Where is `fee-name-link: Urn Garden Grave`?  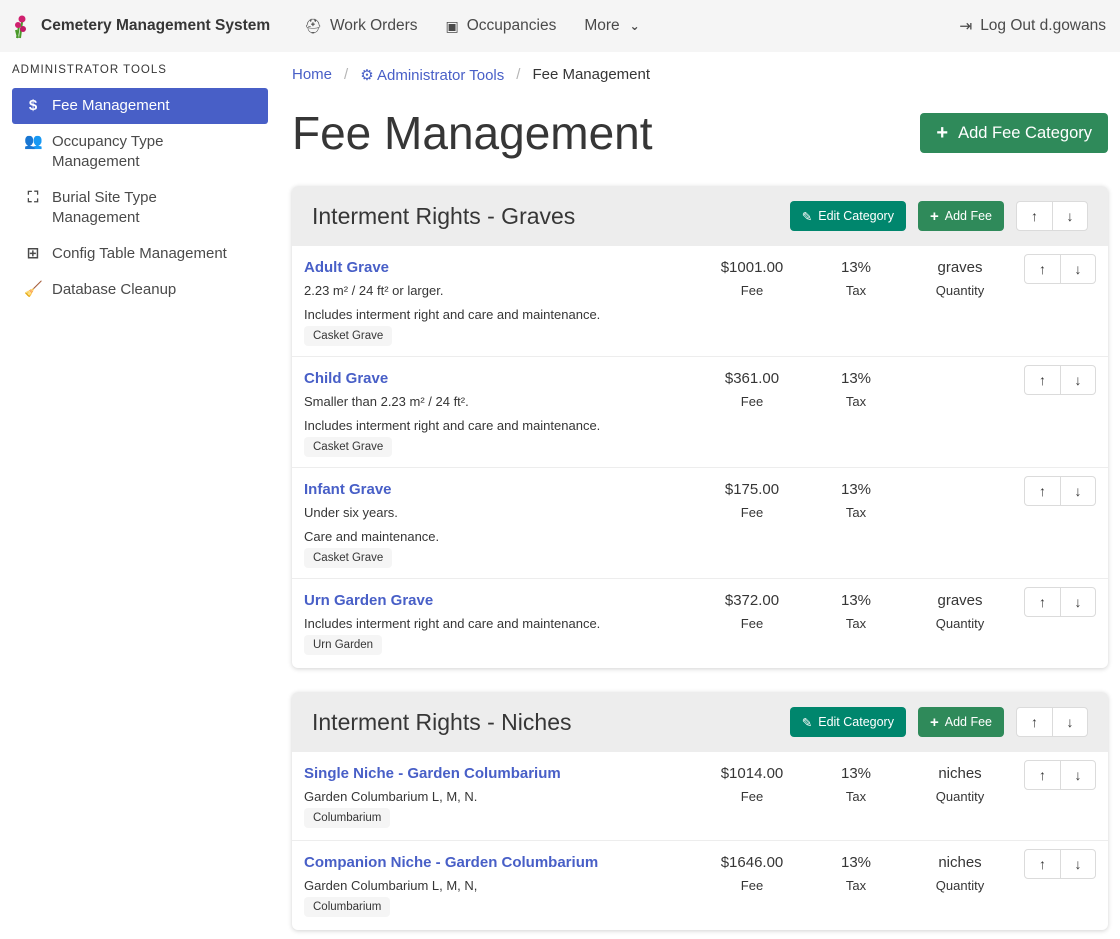 fee-name-link: Urn Garden Grave is located at coordinates (369, 600).